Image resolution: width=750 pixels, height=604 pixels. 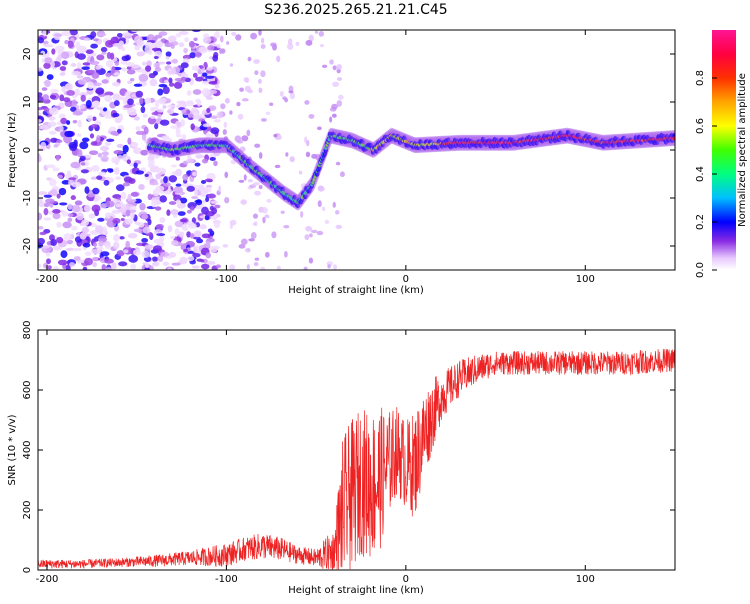 I want to click on colorbar-tick-label: 0.4, so click(x=700, y=174).